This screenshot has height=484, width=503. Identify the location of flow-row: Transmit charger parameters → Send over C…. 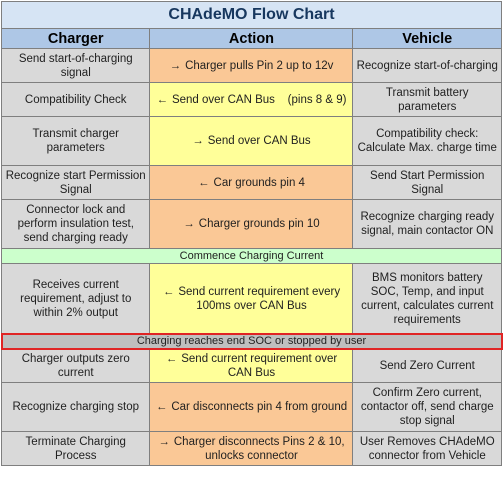
(251, 141).